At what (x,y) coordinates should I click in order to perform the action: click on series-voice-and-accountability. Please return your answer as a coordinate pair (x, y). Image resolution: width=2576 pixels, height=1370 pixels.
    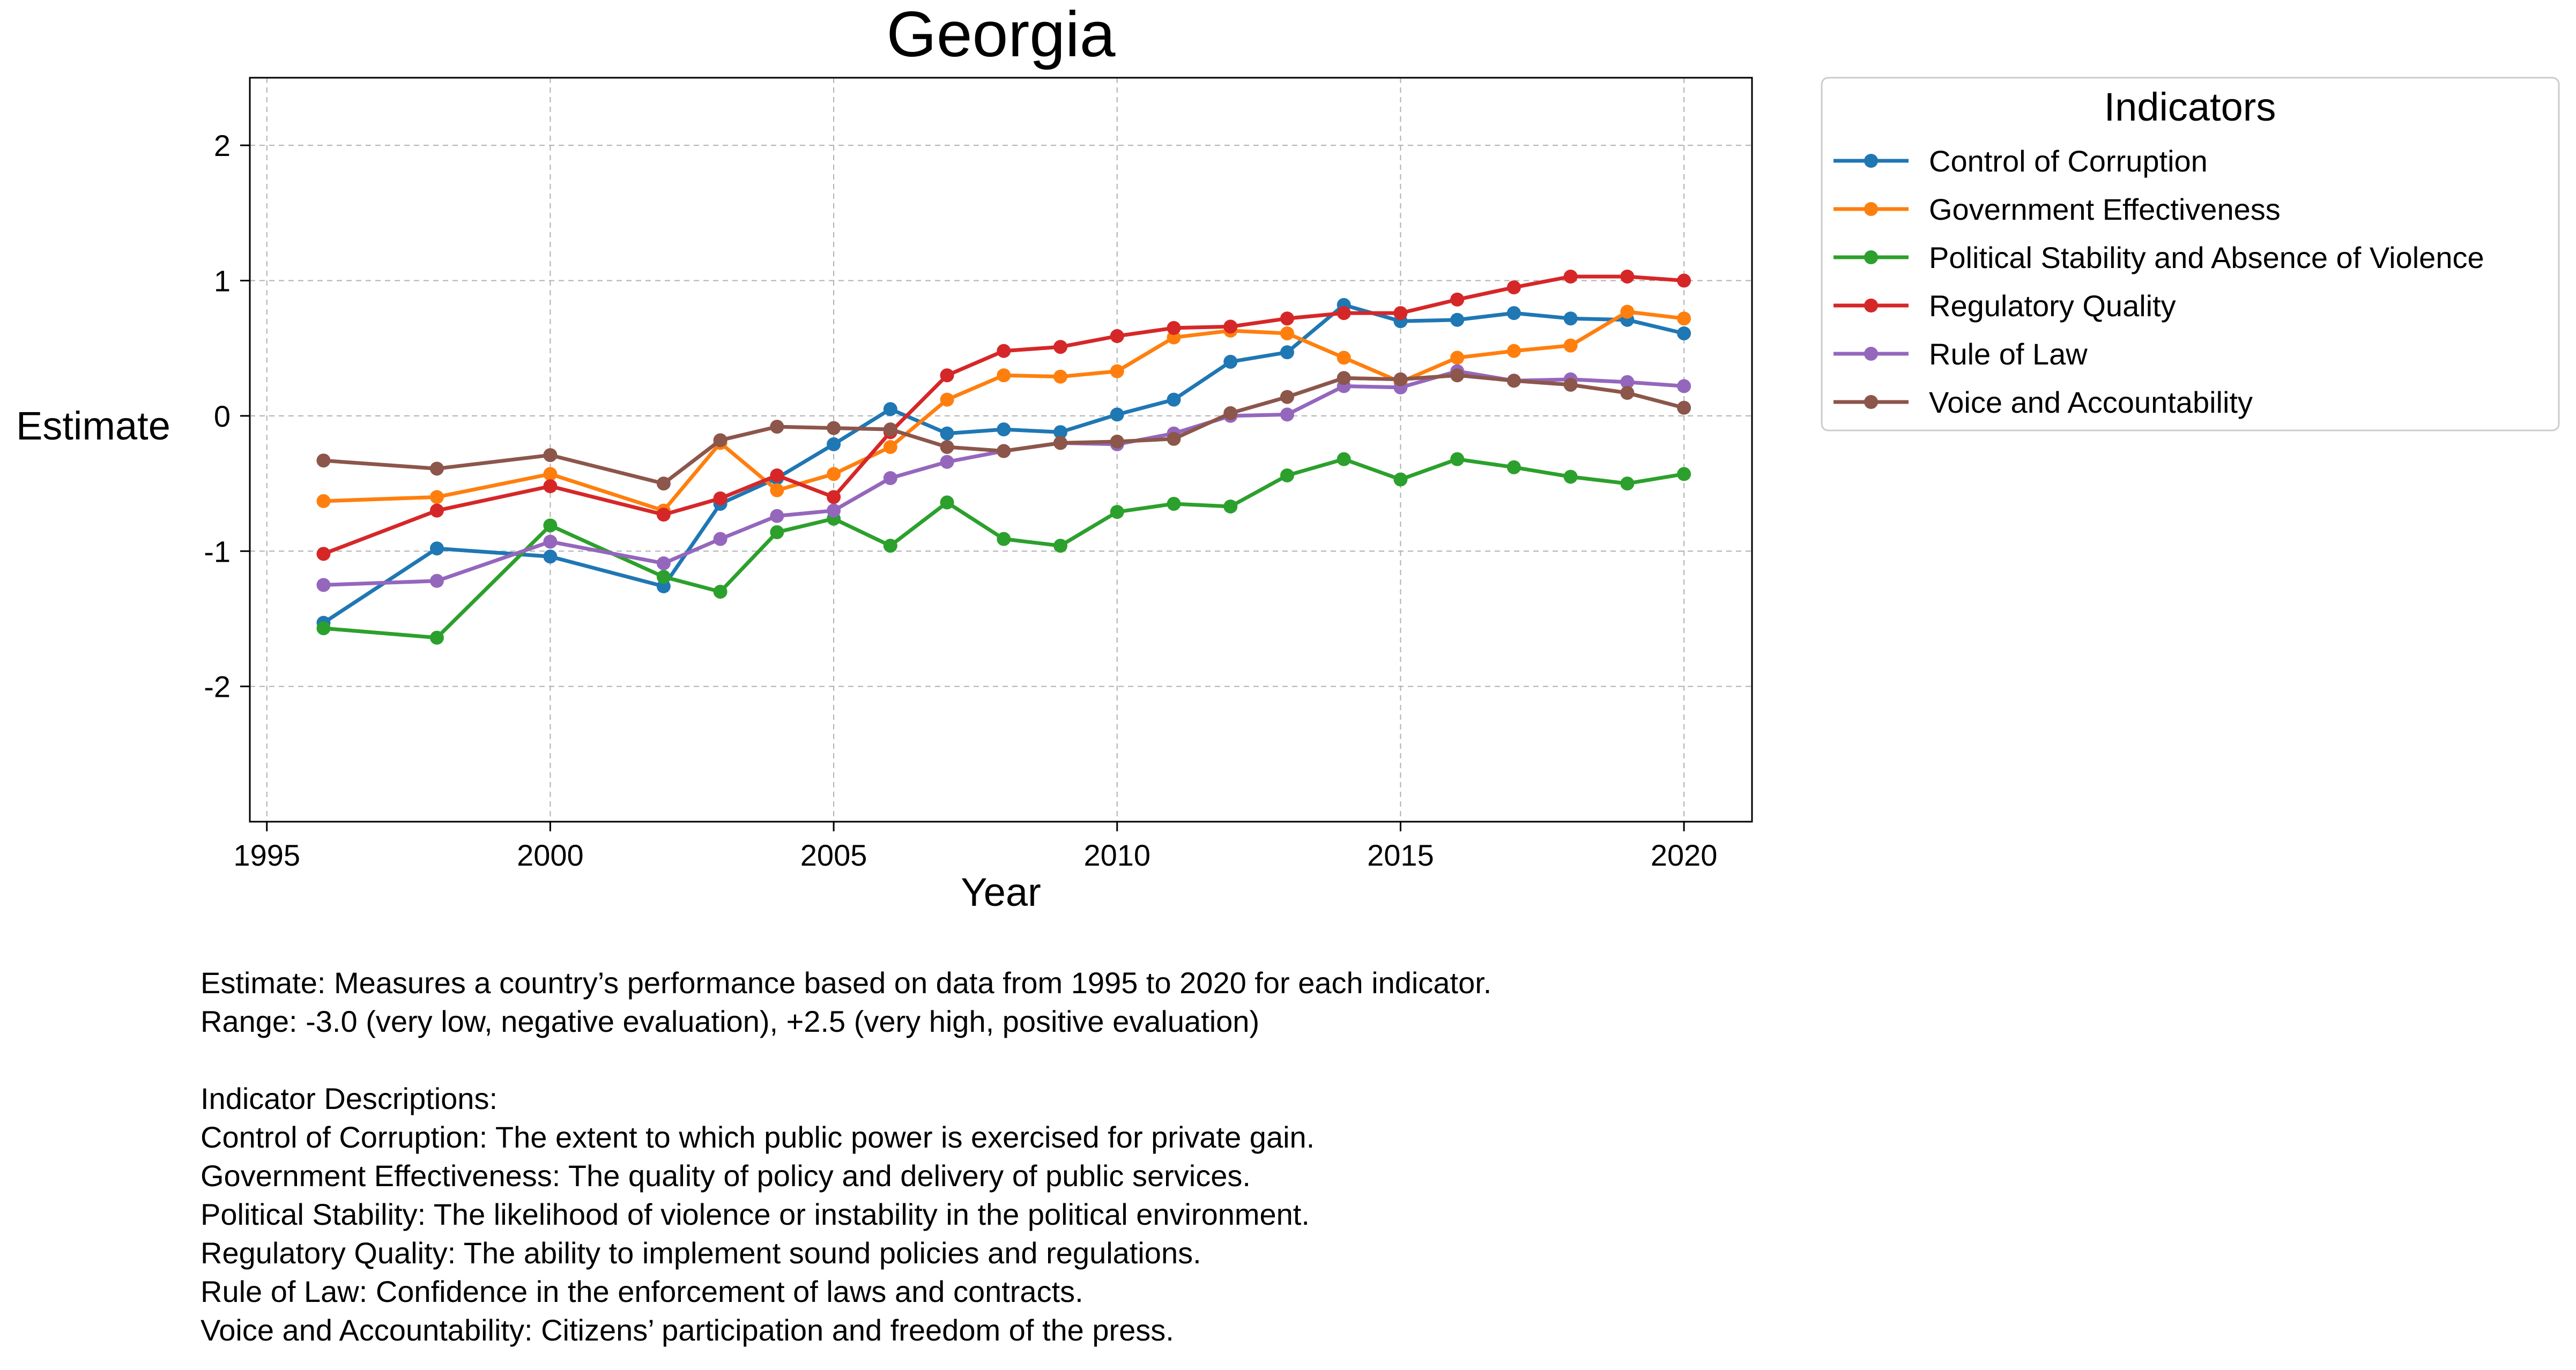
    Looking at the image, I should click on (1004, 429).